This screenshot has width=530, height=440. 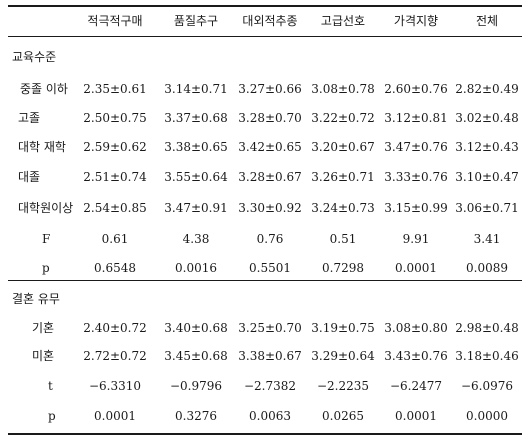 What do you see at coordinates (487, 356) in the screenshot?
I see `table-cell: 3.18±0.46` at bounding box center [487, 356].